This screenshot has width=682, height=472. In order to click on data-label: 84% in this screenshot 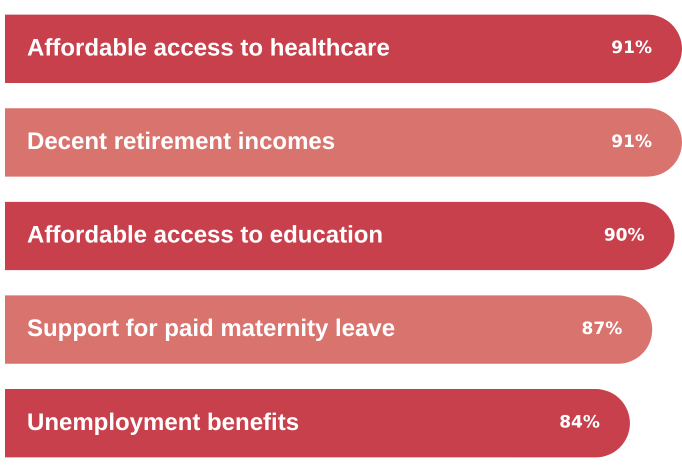, I will do `click(579, 422)`.